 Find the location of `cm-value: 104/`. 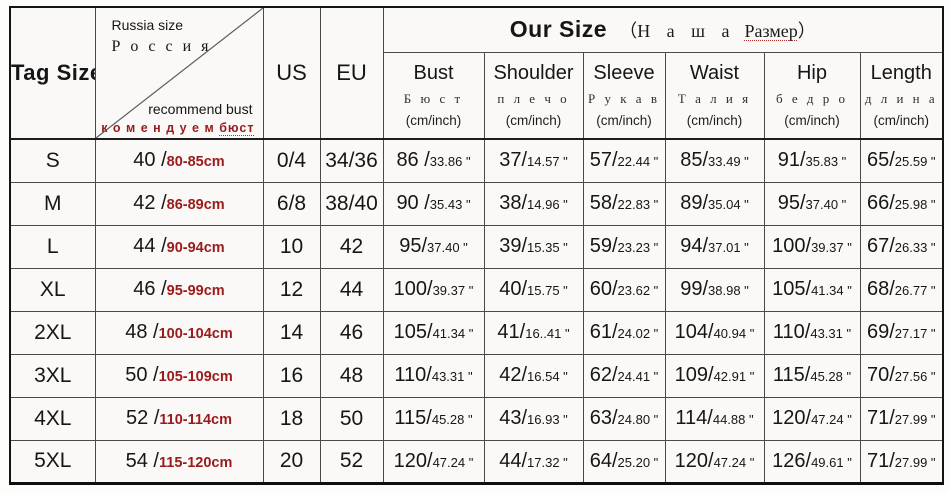

cm-value: 104/ is located at coordinates (694, 332).